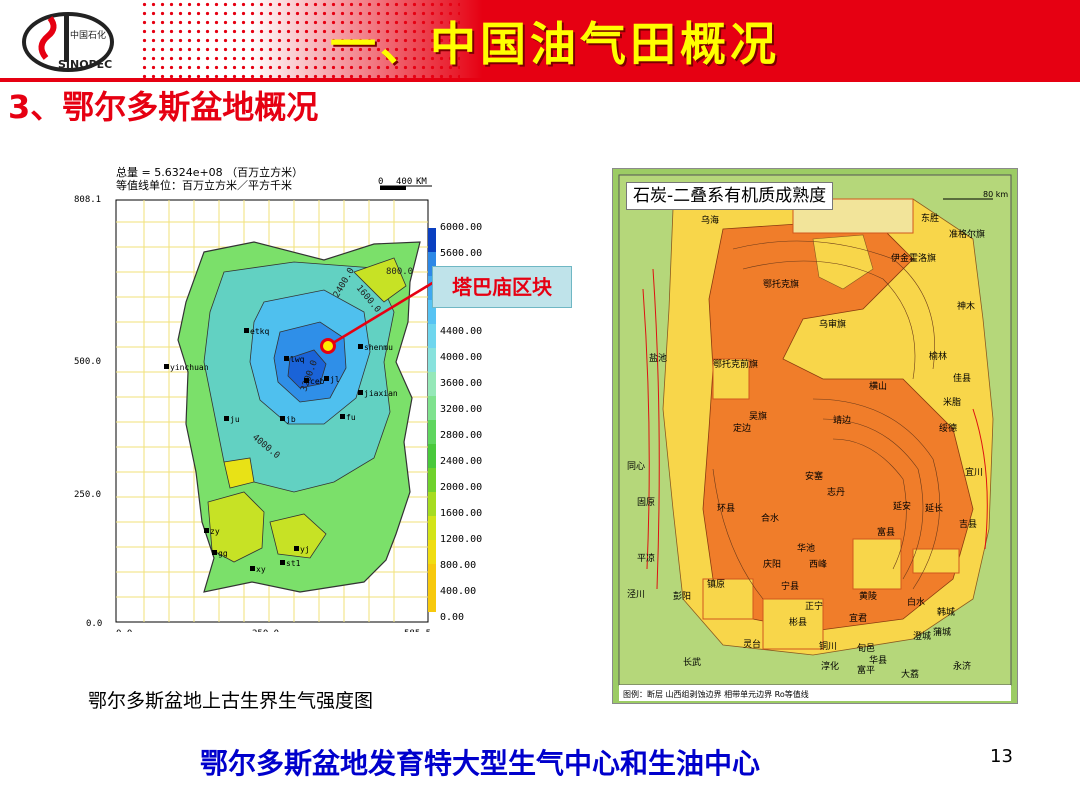 The width and height of the screenshot is (1080, 810). I want to click on place-label: 固原, so click(646, 502).